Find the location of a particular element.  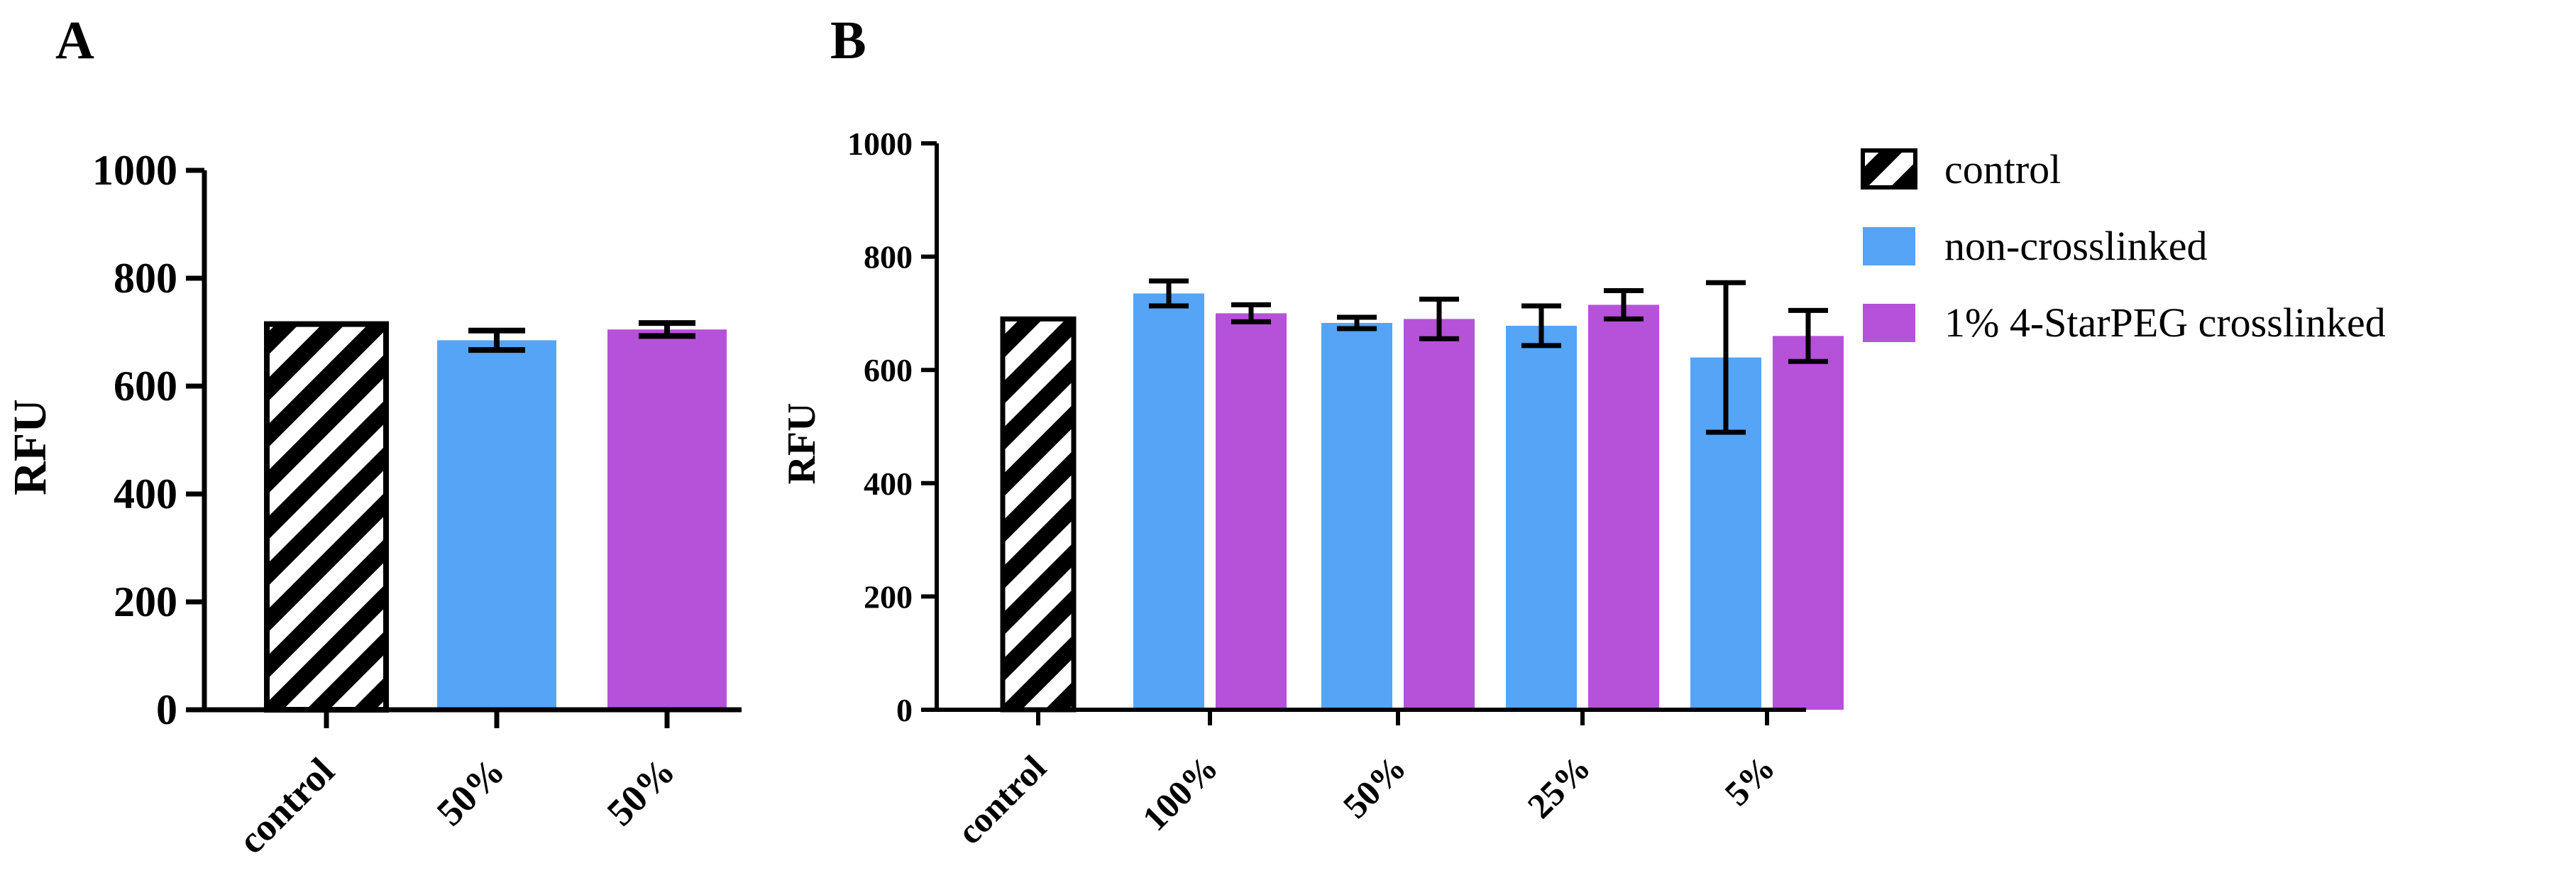

legend-item-non-crosslinked: non-crosslinked is located at coordinates (2035, 246).